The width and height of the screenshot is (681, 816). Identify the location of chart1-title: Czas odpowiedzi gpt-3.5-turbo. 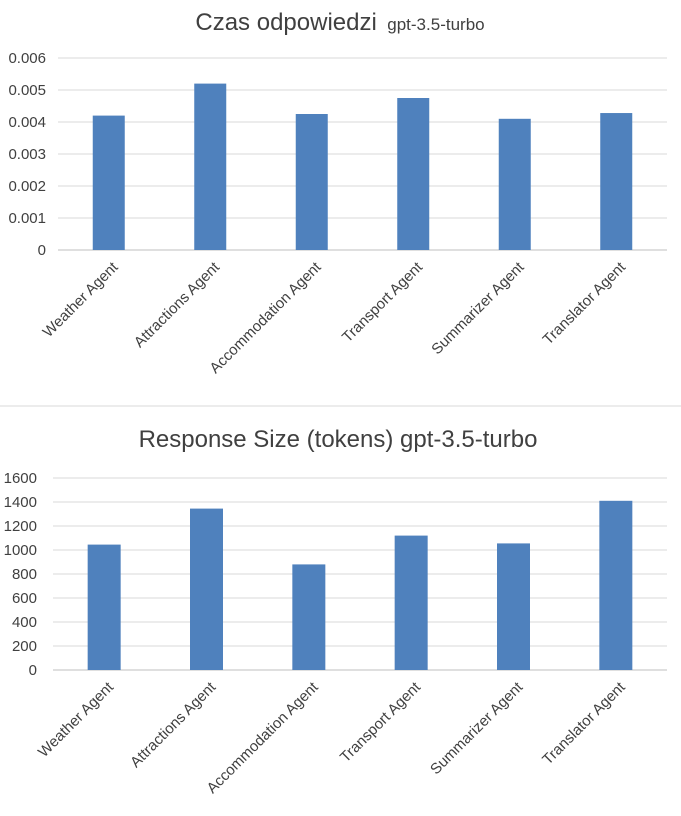
(339, 22).